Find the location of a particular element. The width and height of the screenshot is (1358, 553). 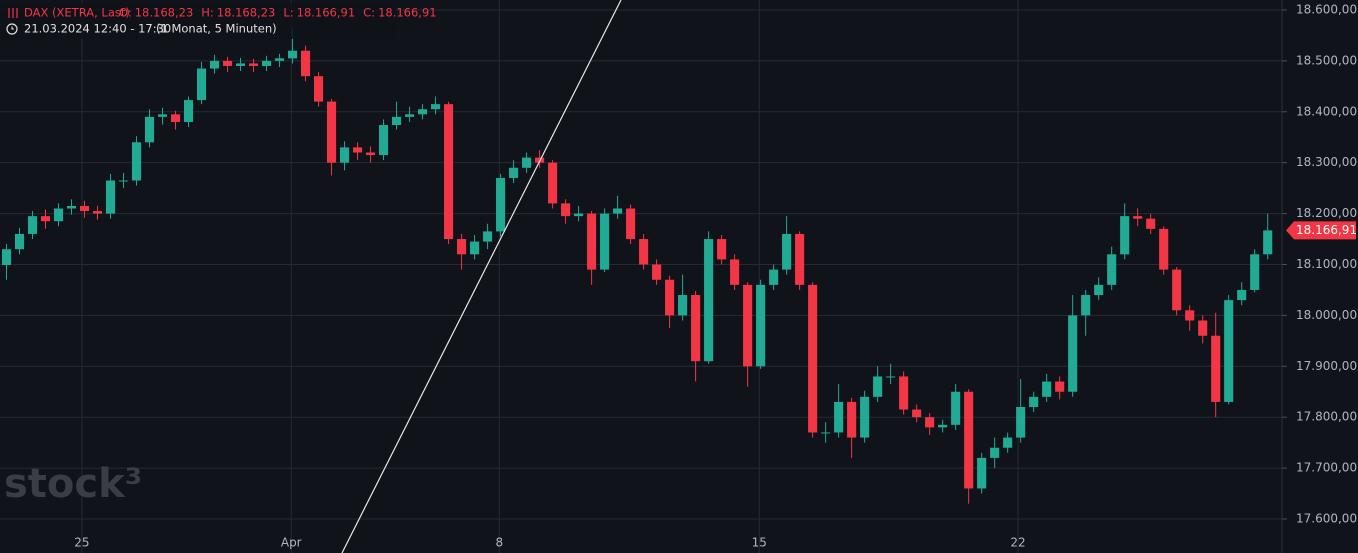

y-tick-label: 18.500,00 is located at coordinates (1326, 60).